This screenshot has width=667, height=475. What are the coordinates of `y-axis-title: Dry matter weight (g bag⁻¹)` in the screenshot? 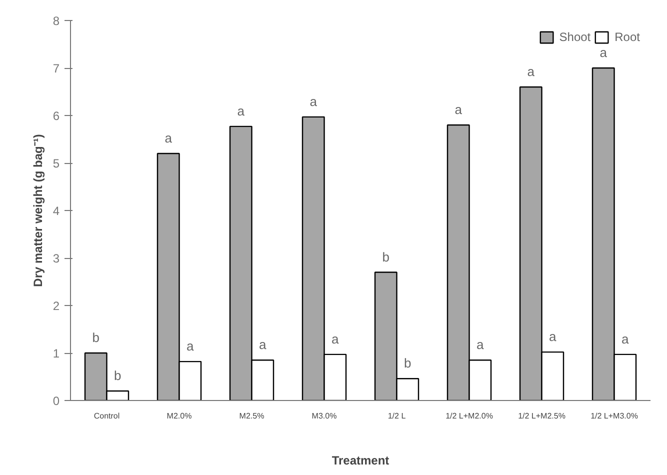 It's located at (37, 210).